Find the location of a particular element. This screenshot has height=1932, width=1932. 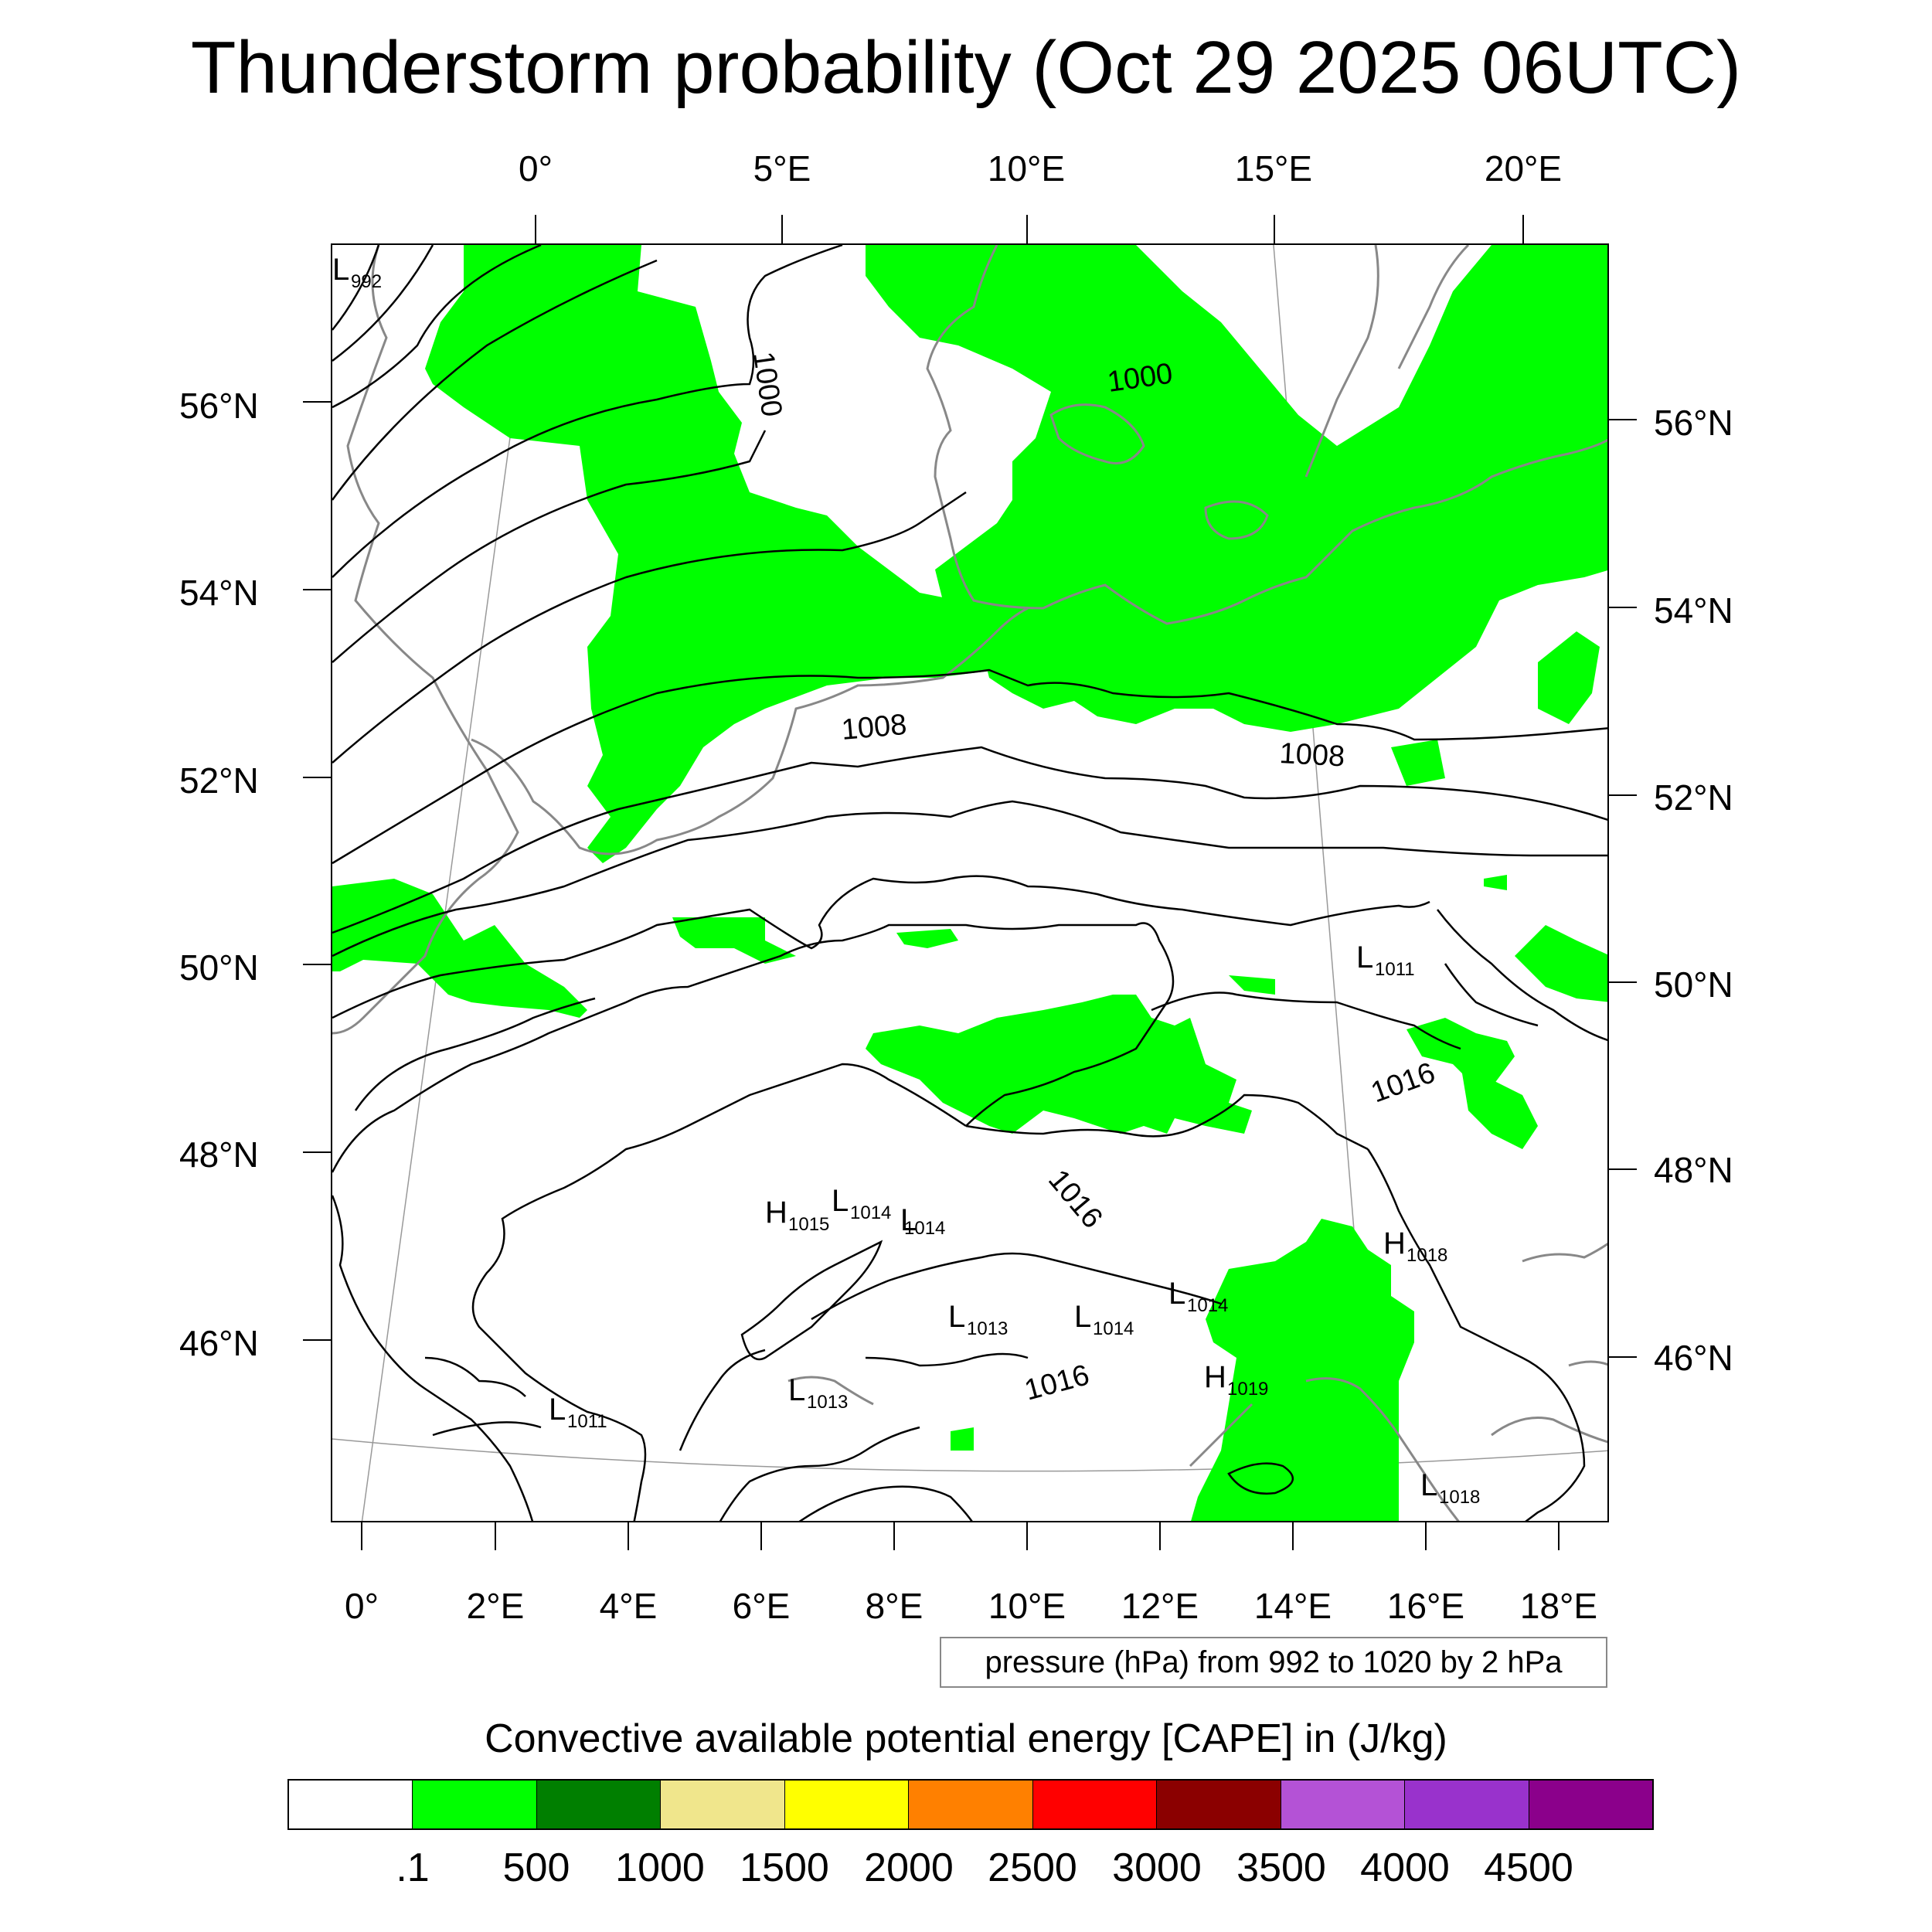

colorbar-label: 500 is located at coordinates (536, 1868).